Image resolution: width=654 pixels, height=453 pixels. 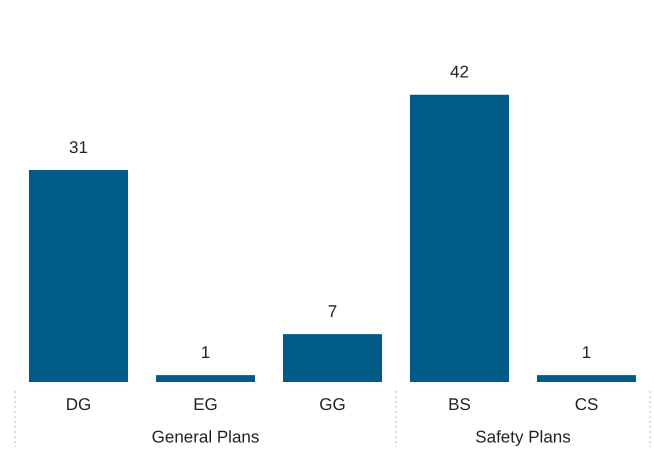 I want to click on data-label: 7, so click(x=333, y=312).